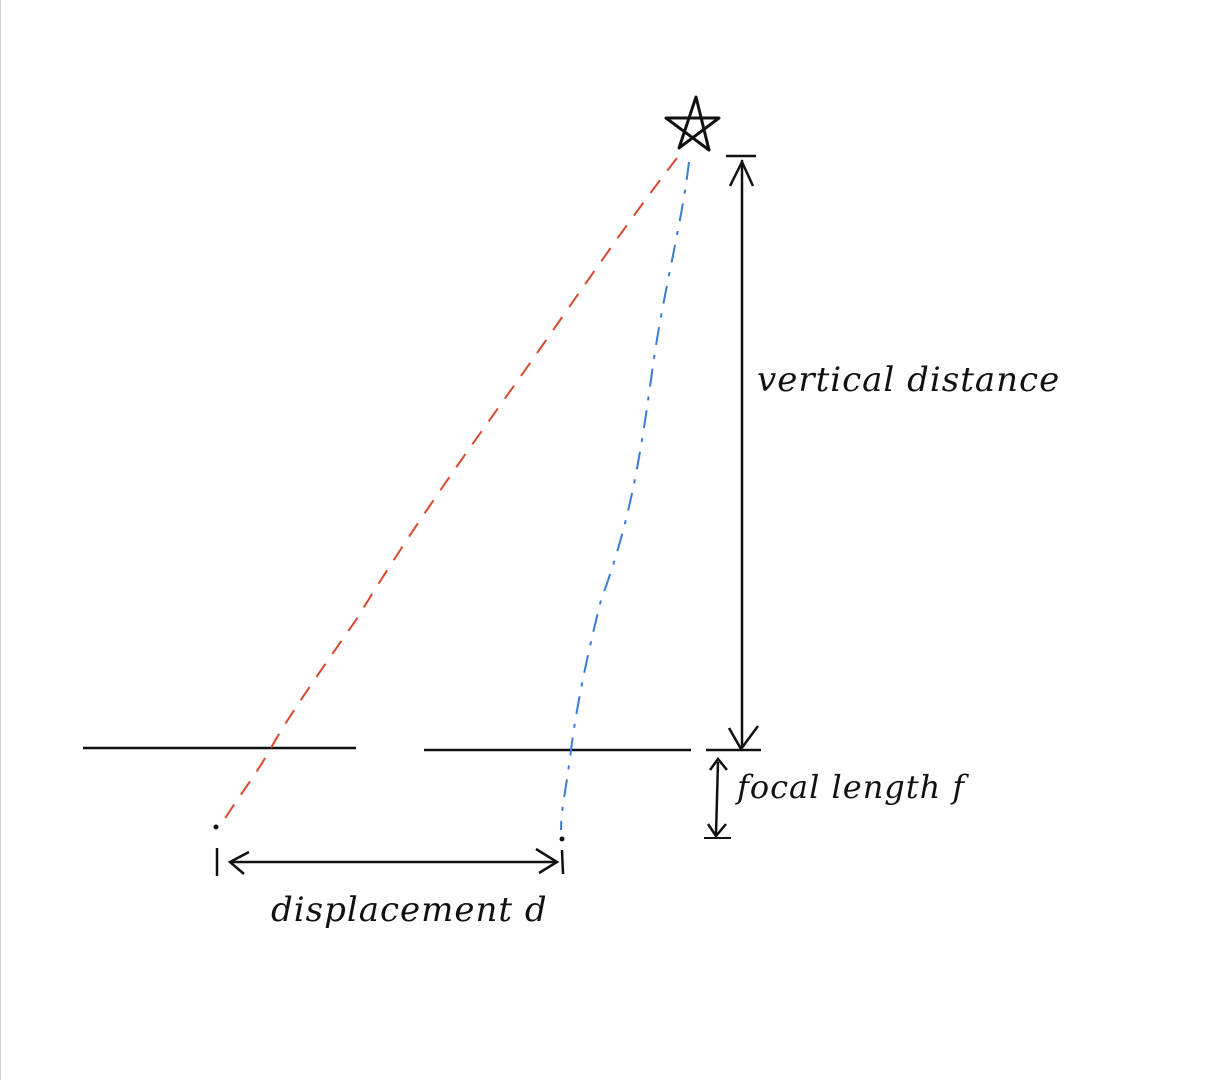 This screenshot has height=1080, width=1221. What do you see at coordinates (718, 763) in the screenshot?
I see `focal-length-arrowhead-top` at bounding box center [718, 763].